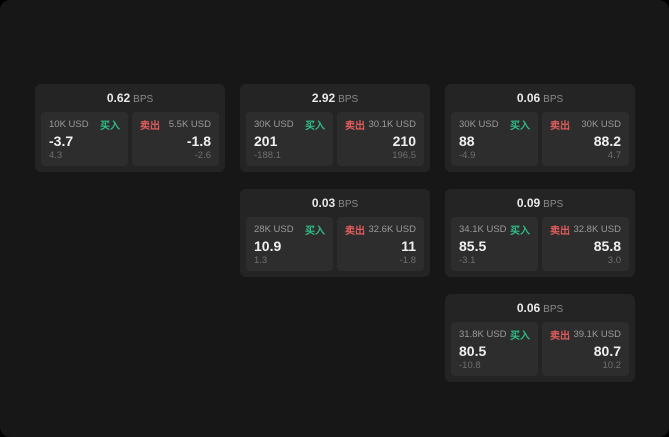 This screenshot has width=669, height=437. Describe the element at coordinates (470, 365) in the screenshot. I see `buy-sub-value: -10.8` at that location.